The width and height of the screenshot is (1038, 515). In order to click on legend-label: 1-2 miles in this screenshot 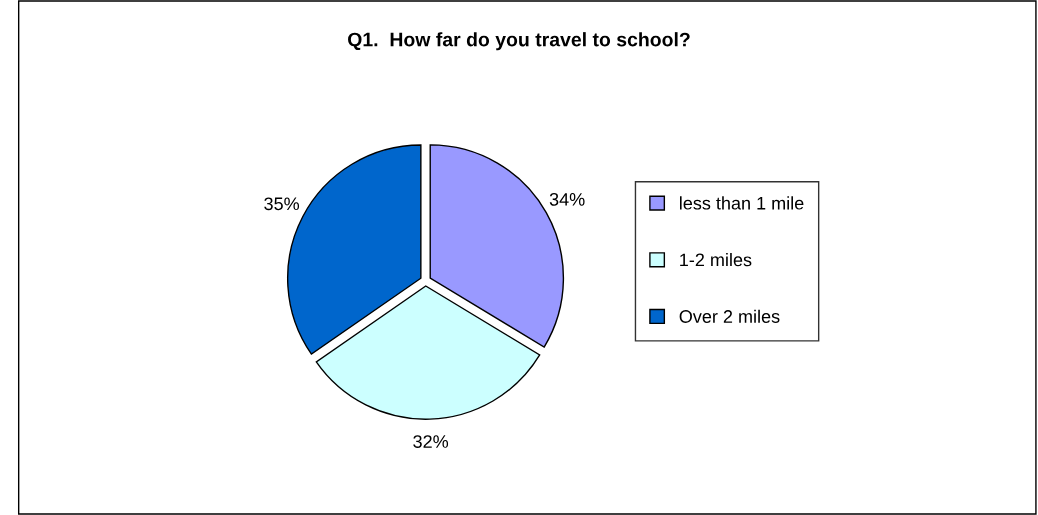, I will do `click(716, 259)`.